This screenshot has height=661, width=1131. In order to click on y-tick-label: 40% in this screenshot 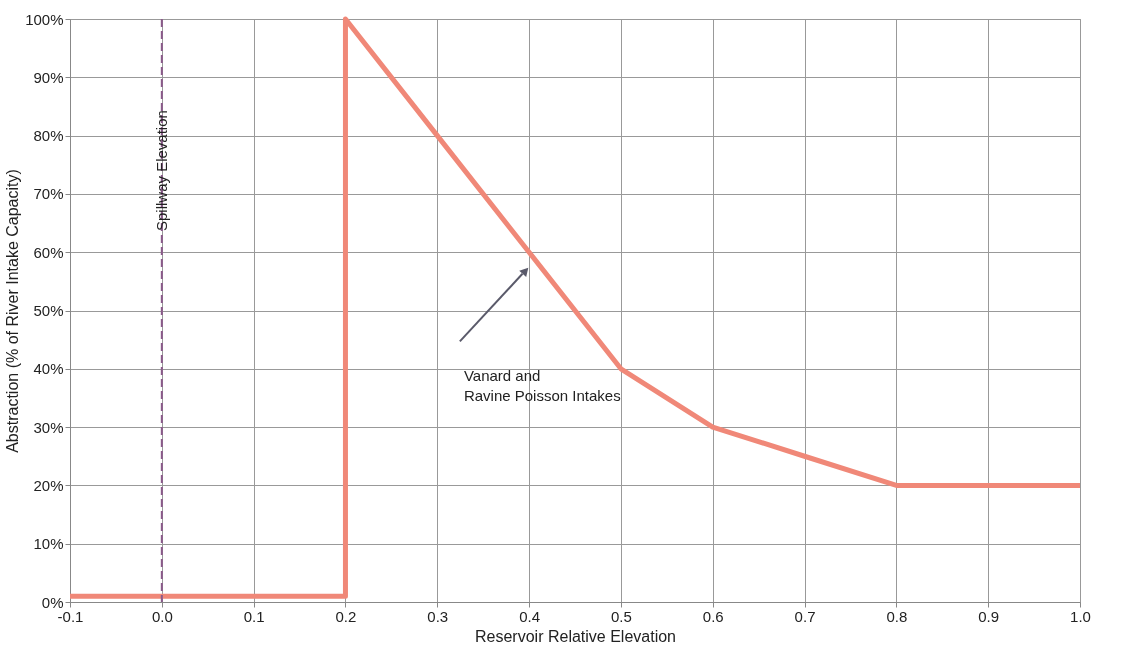, I will do `click(48, 369)`.